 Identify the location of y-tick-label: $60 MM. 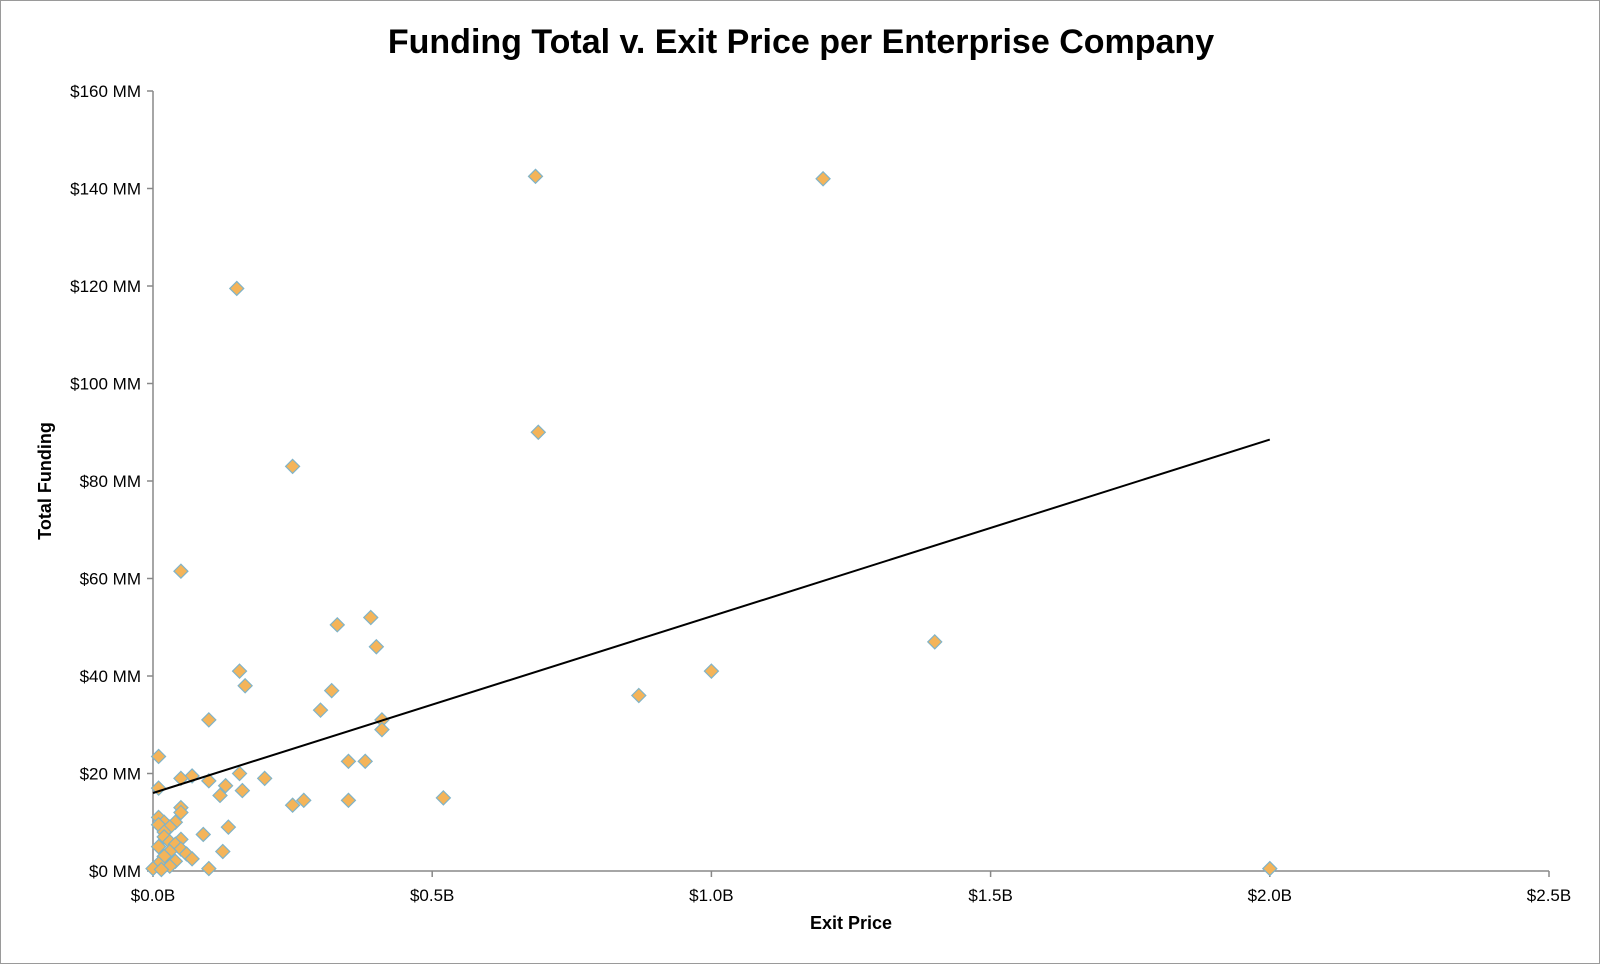
(110, 579).